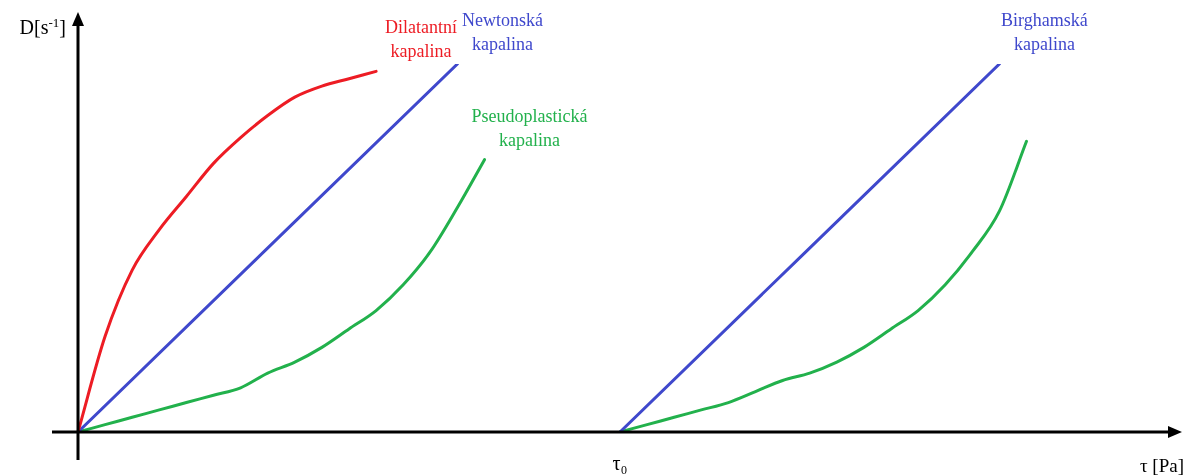 This screenshot has width=1184, height=475. What do you see at coordinates (529, 127) in the screenshot?
I see `series-label: Pseudoplastická kapalina` at bounding box center [529, 127].